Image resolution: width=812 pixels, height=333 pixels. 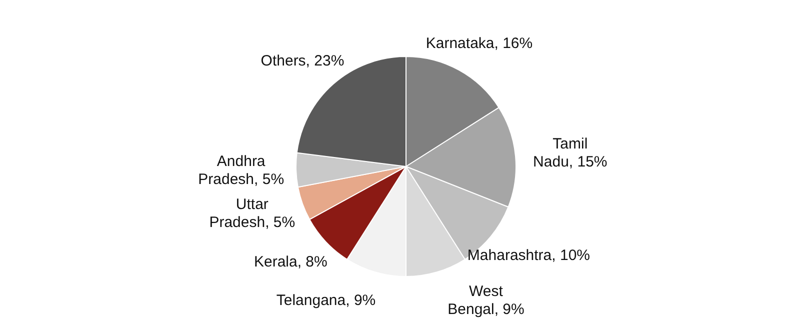 What do you see at coordinates (302, 61) in the screenshot?
I see `slice-label: Others, 23%` at bounding box center [302, 61].